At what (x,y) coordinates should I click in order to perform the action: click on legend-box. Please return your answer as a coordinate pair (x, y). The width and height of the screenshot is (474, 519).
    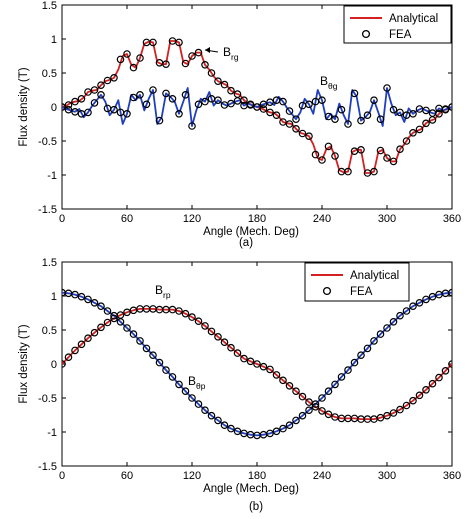
    Looking at the image, I should click on (397, 24).